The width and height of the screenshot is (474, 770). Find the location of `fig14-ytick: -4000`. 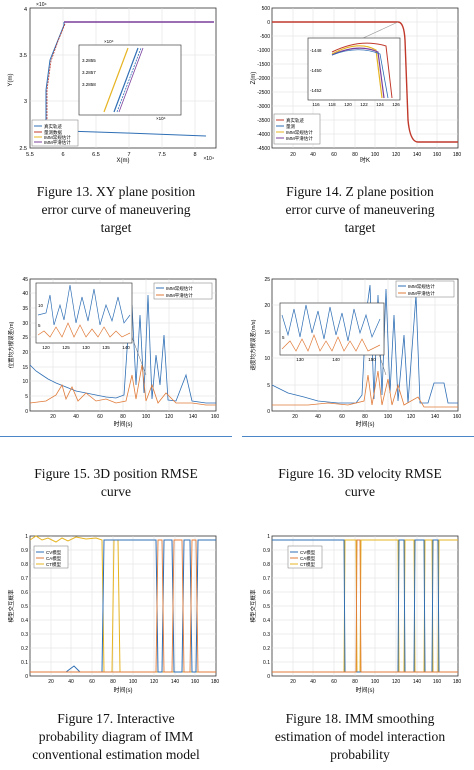

fig14-ytick: -4000 is located at coordinates (263, 135).